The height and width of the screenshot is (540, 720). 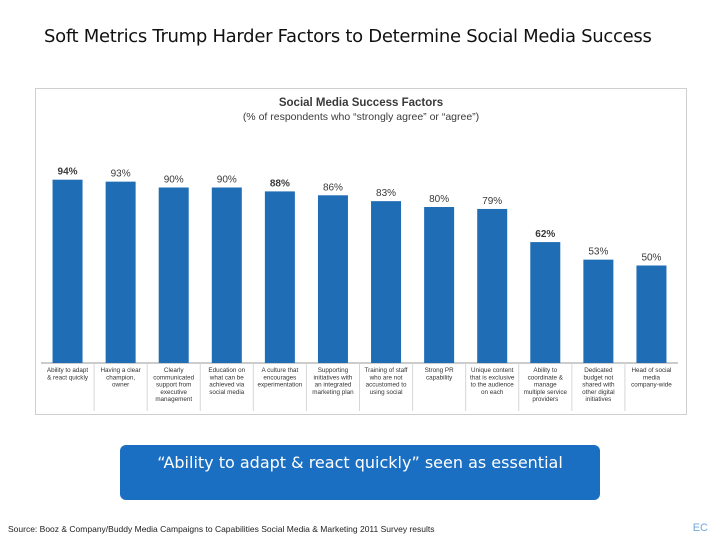 I want to click on data-label-6: 86%, so click(x=333, y=187).